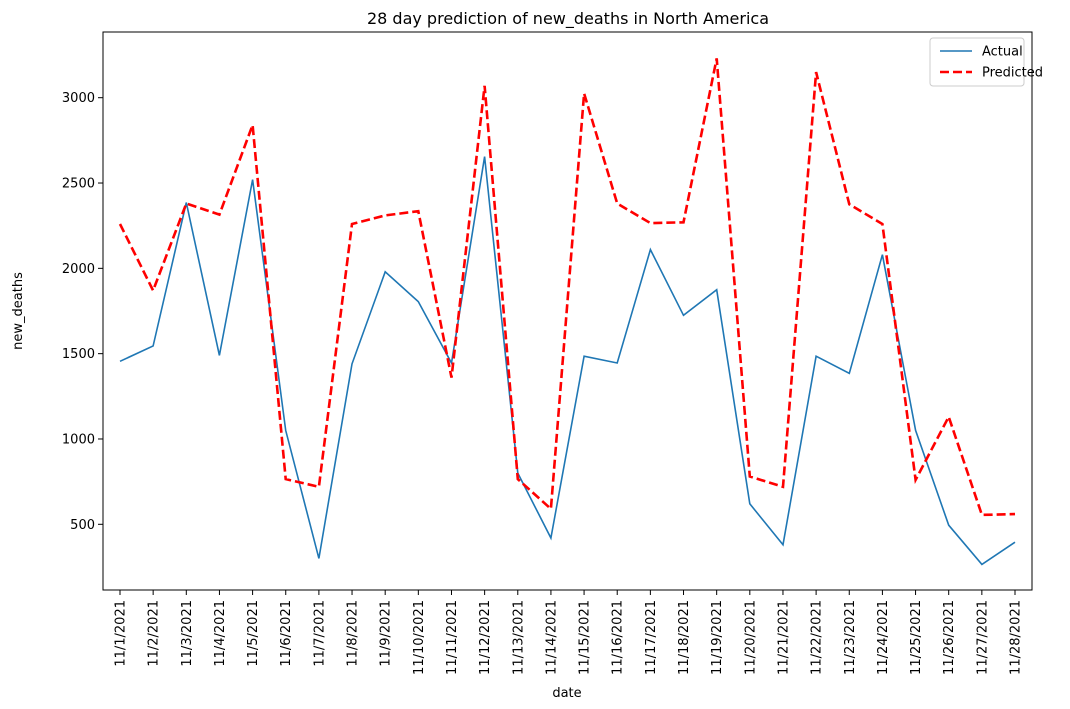 This screenshot has width=1070, height=709. I want to click on x-tick-label: 11/19/2021, so click(717, 637).